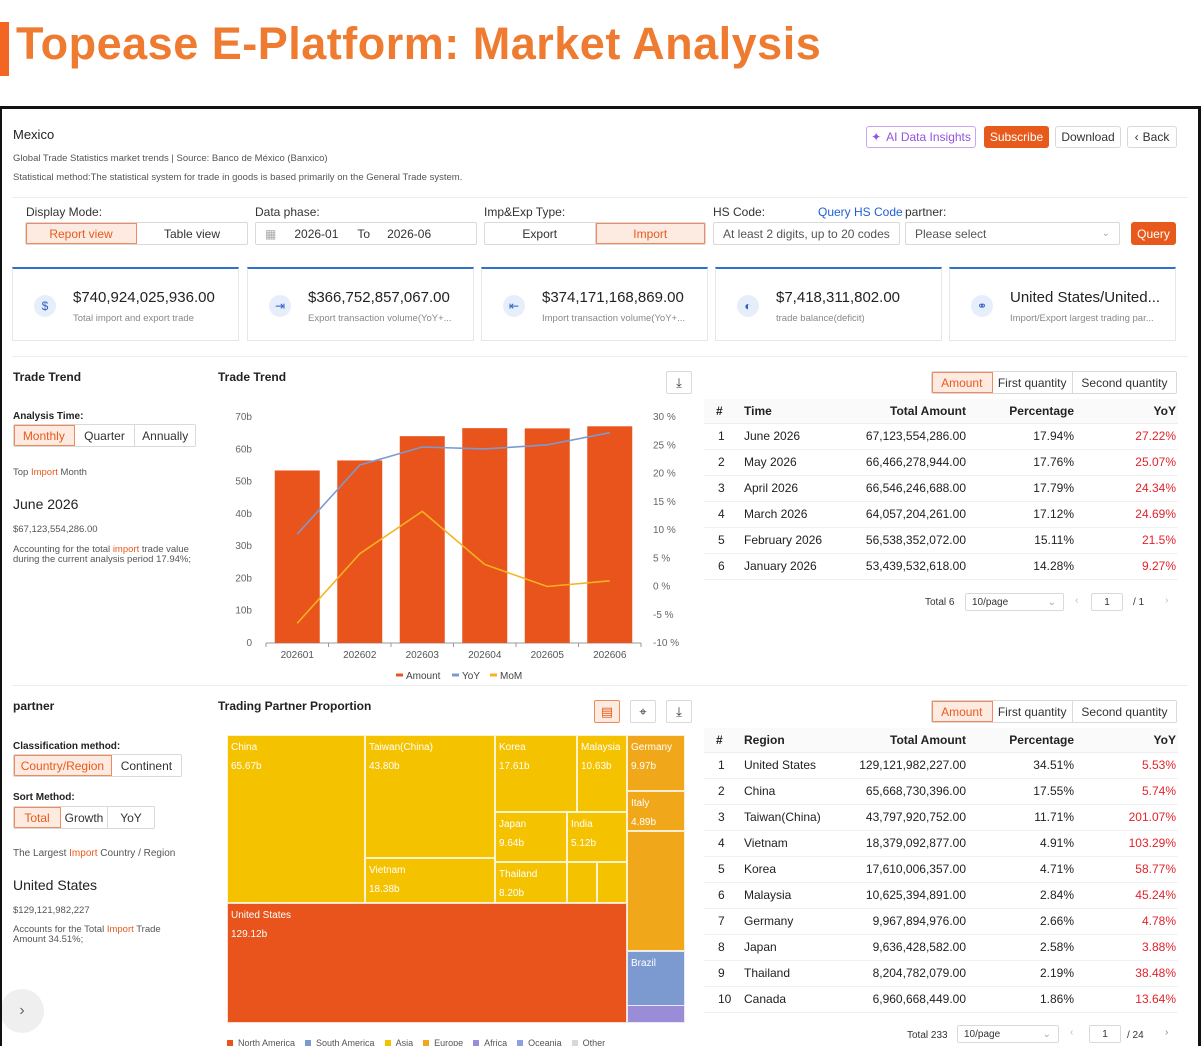  I want to click on table-cell: 103.29%, so click(1126, 843).